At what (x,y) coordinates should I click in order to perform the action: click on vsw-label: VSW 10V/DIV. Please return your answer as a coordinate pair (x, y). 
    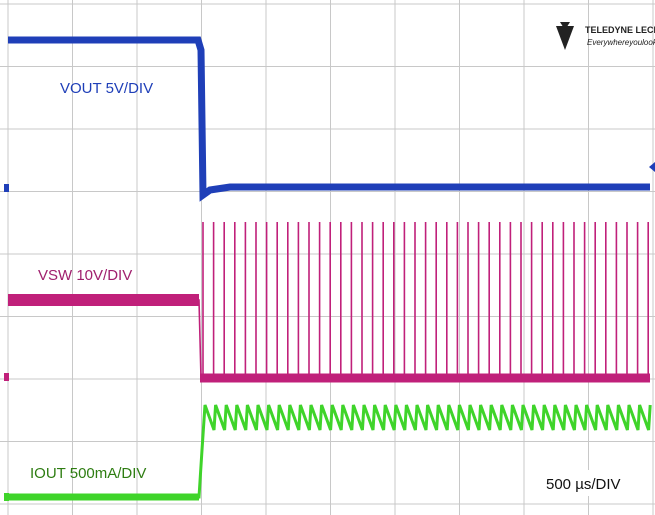
    Looking at the image, I should click on (85, 275).